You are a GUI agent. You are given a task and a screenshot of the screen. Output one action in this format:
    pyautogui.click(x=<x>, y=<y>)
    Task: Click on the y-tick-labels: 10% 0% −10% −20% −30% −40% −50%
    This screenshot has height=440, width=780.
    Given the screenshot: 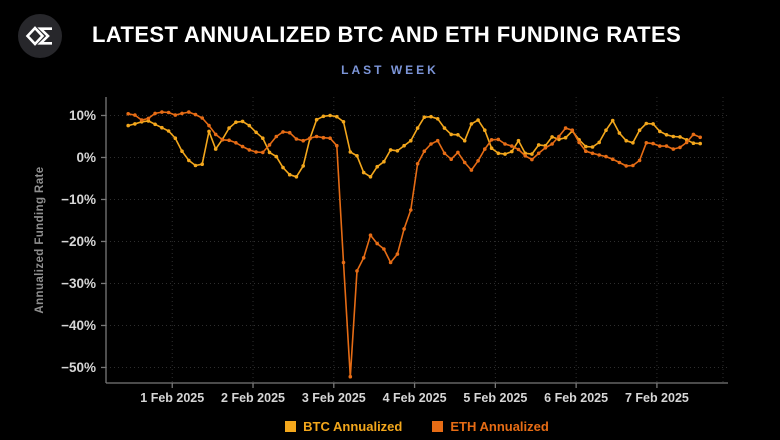 What is the action you would take?
    pyautogui.click(x=78, y=241)
    